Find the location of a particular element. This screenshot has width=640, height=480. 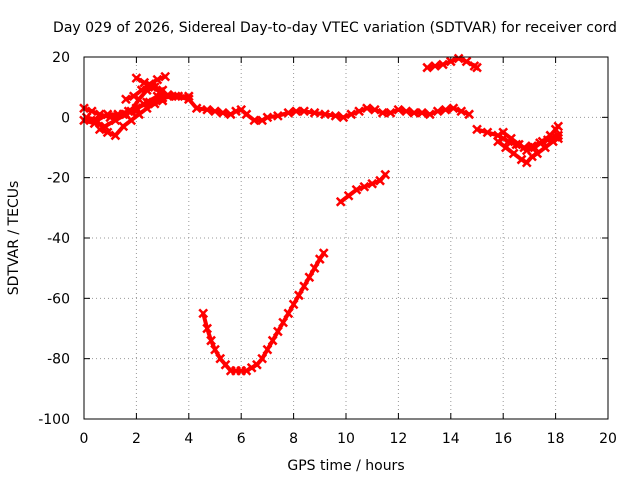

x-tick-label: 2 is located at coordinates (136, 439).